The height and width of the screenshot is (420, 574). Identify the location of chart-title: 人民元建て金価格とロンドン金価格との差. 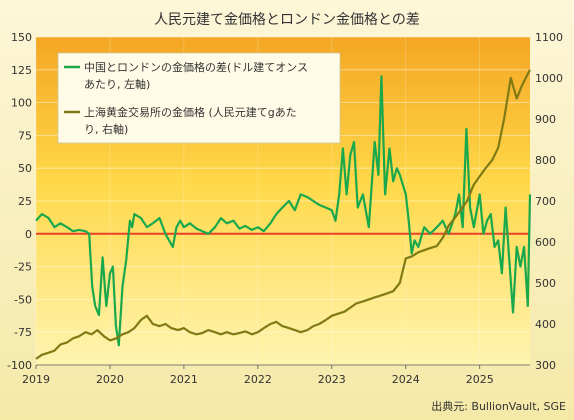
(287, 20).